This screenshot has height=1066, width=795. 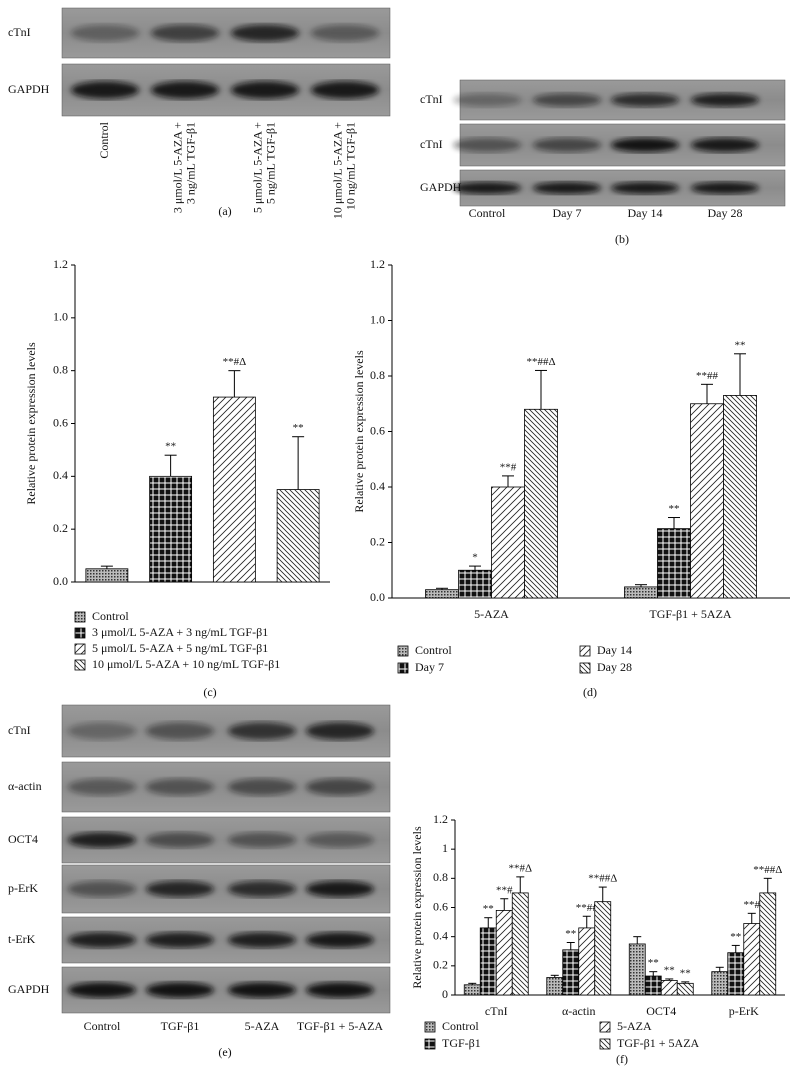 What do you see at coordinates (224, 1052) in the screenshot?
I see `panel-label: (e)` at bounding box center [224, 1052].